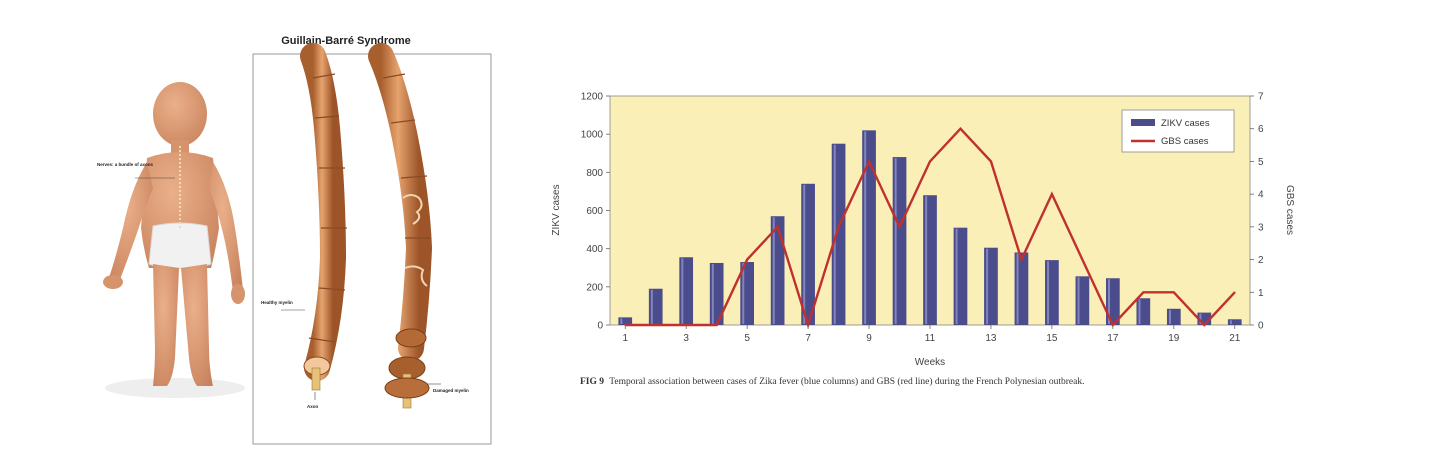 The width and height of the screenshot is (1440, 449). I want to click on illustration-title: Guillain-Barré Syndrome, so click(346, 41).